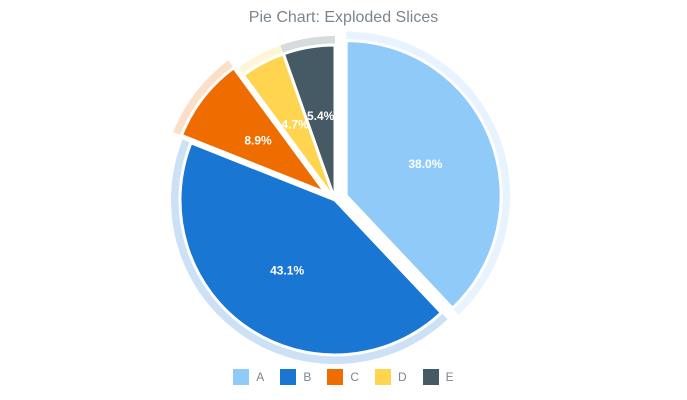  Describe the element at coordinates (287, 271) in the screenshot. I see `slice-label-b: 43.1%` at that location.